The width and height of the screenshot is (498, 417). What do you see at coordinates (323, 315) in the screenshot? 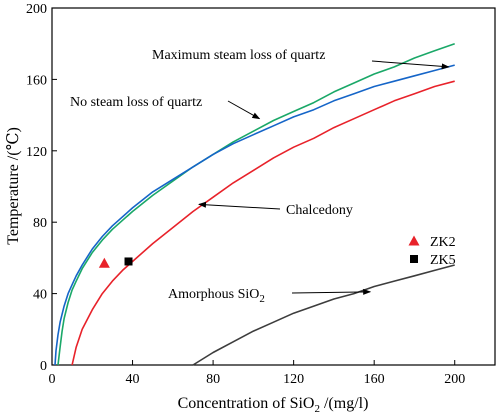
I see `line-amorphous-sio2` at bounding box center [323, 315].